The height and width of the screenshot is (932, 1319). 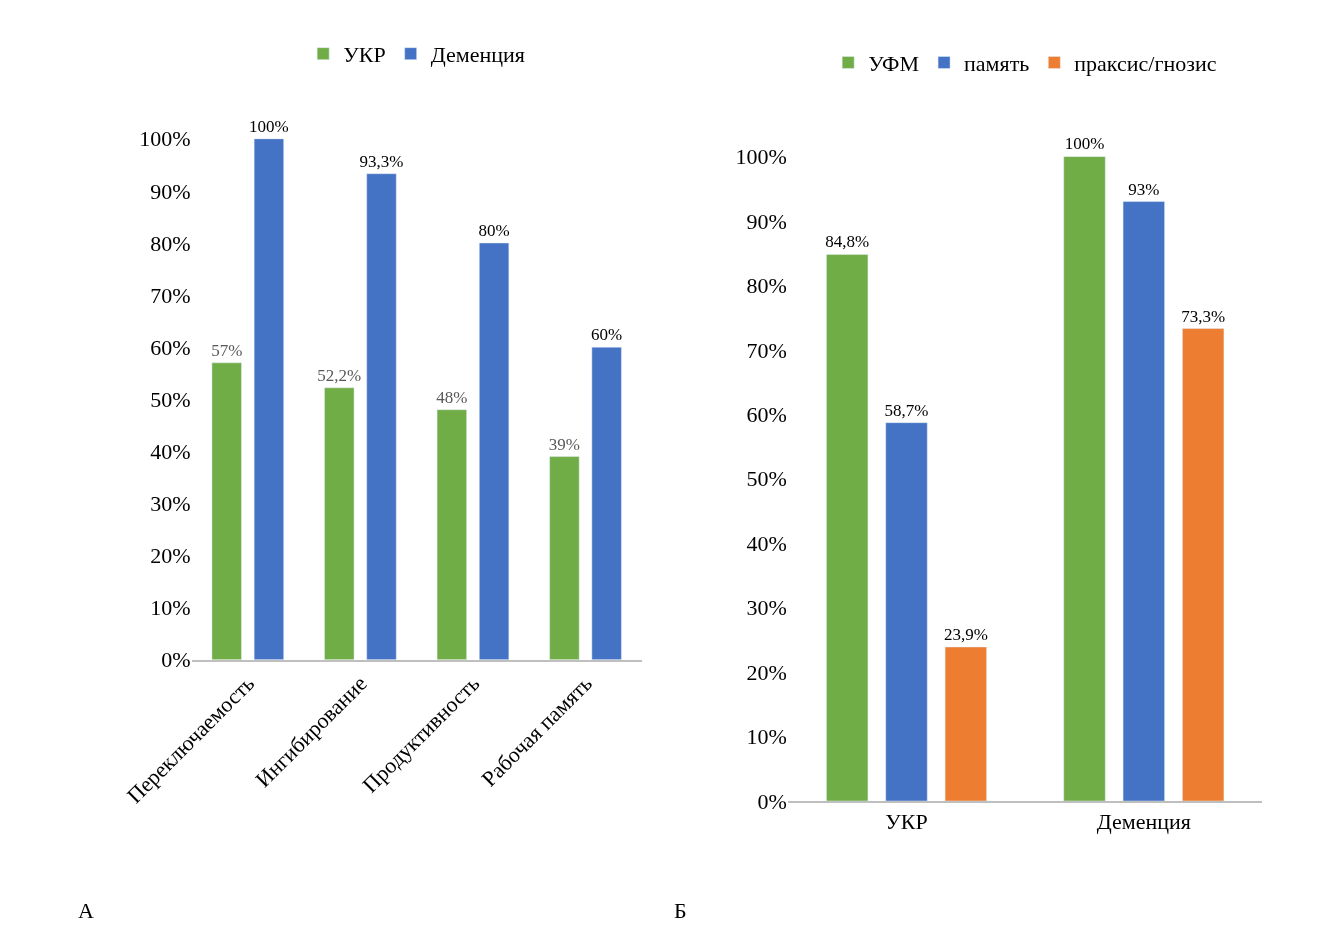 What do you see at coordinates (227, 350) in the screenshot?
I see `data-label: 57%` at bounding box center [227, 350].